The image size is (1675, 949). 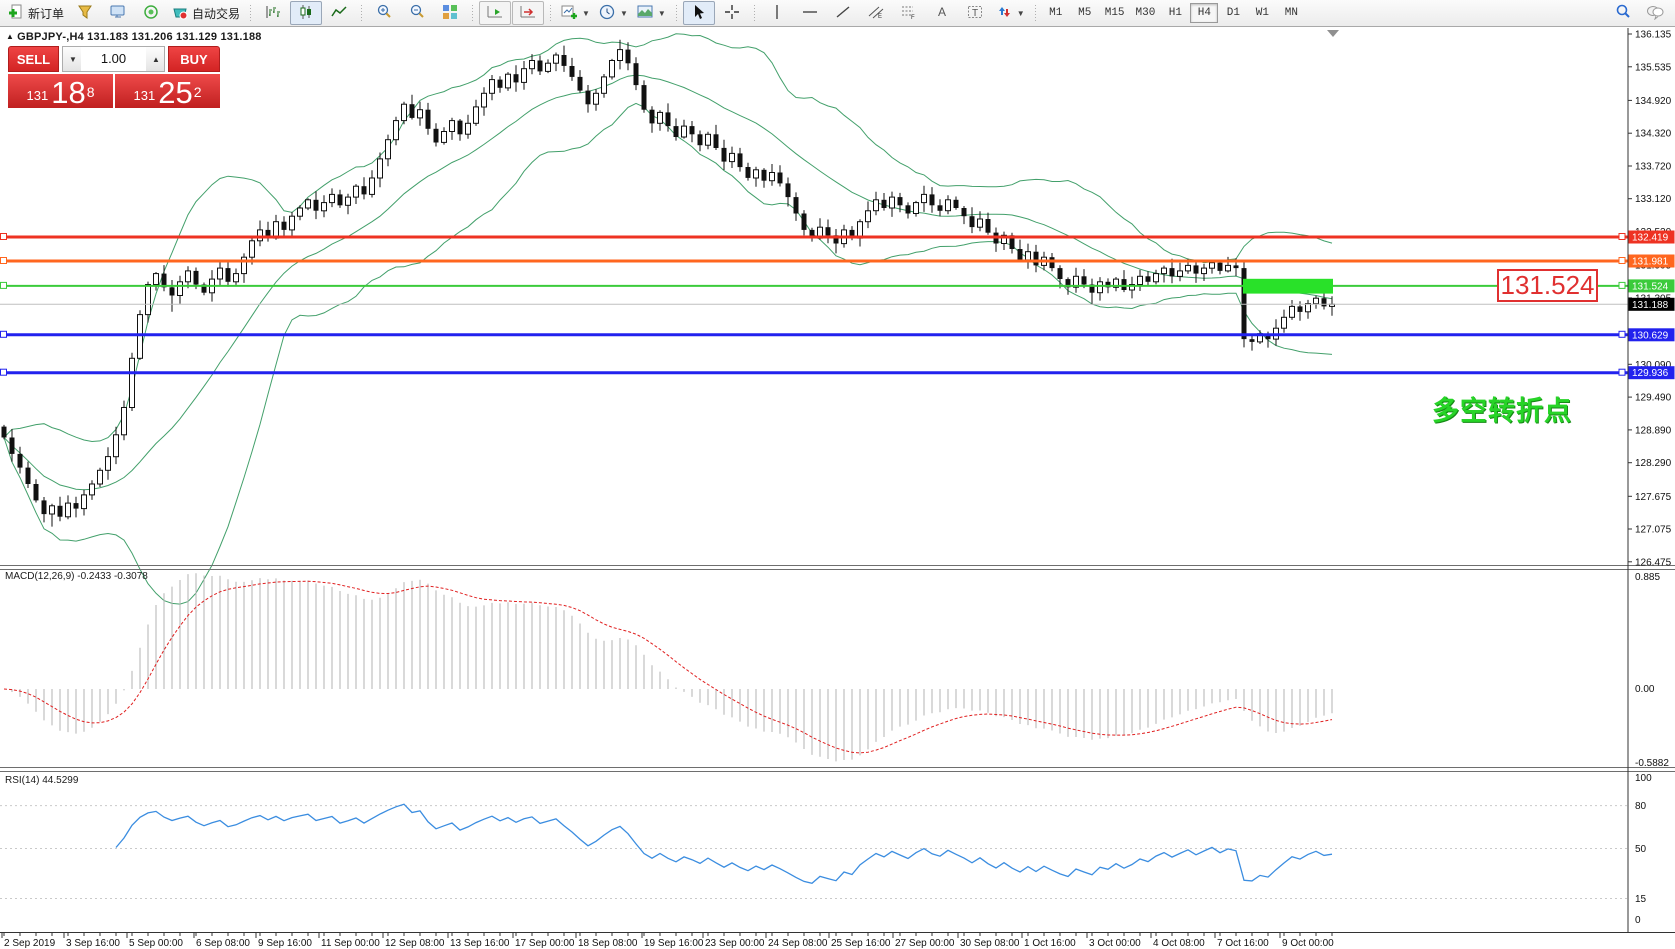 I want to click on crosshair-icon, so click(x=732, y=13).